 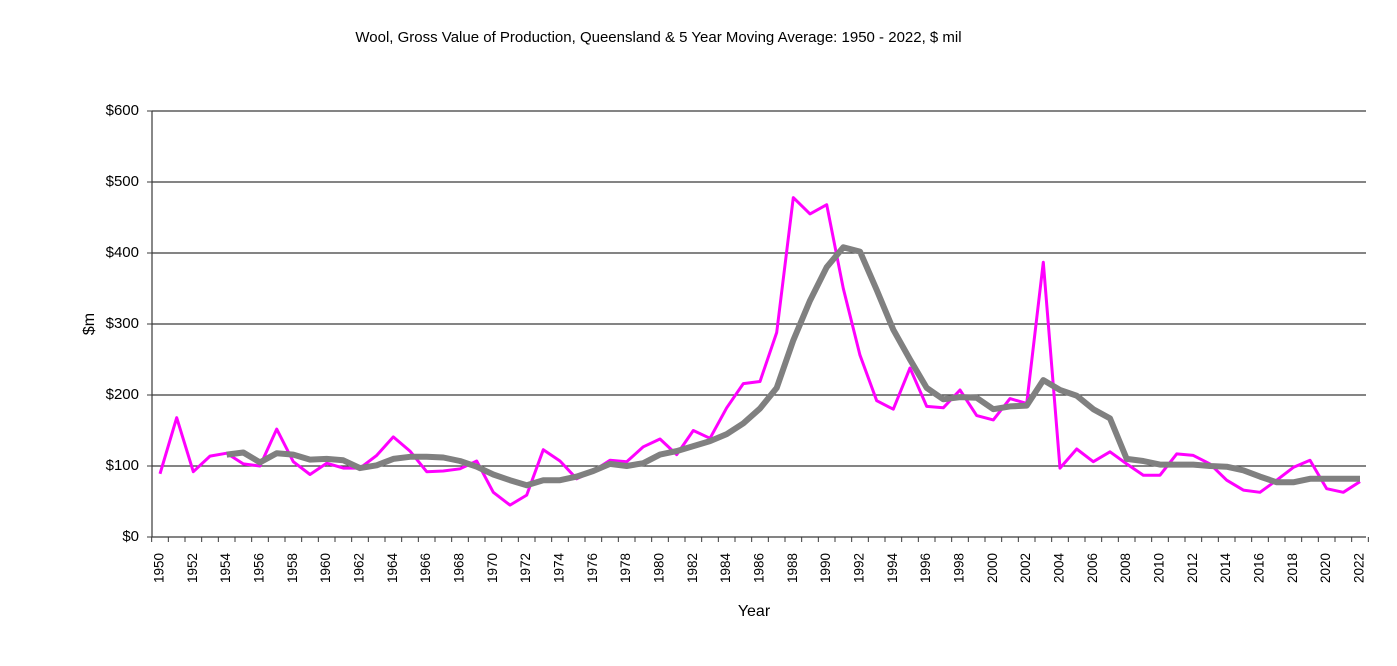 What do you see at coordinates (792, 568) in the screenshot?
I see `x-tick-label: 1988` at bounding box center [792, 568].